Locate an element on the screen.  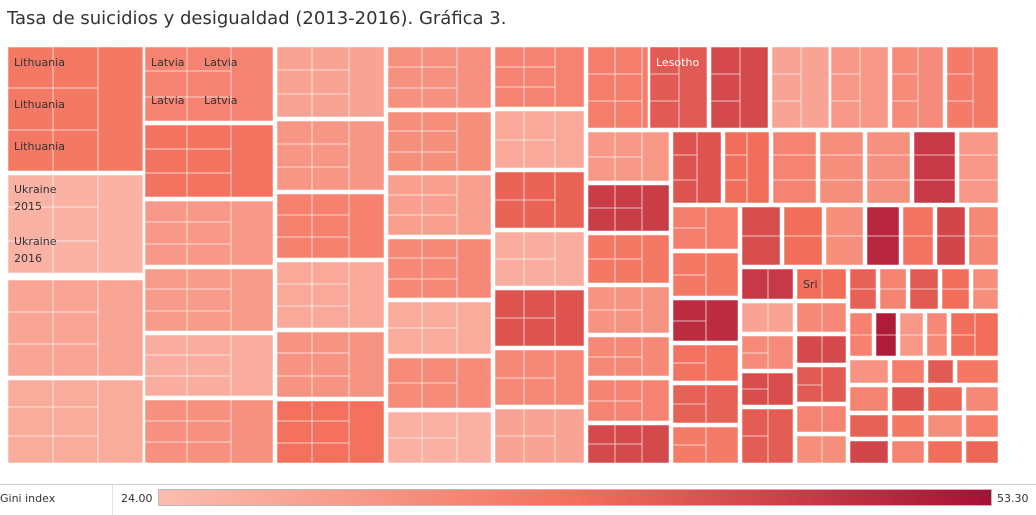
treemap-group: Sri is located at coordinates (821, 284).